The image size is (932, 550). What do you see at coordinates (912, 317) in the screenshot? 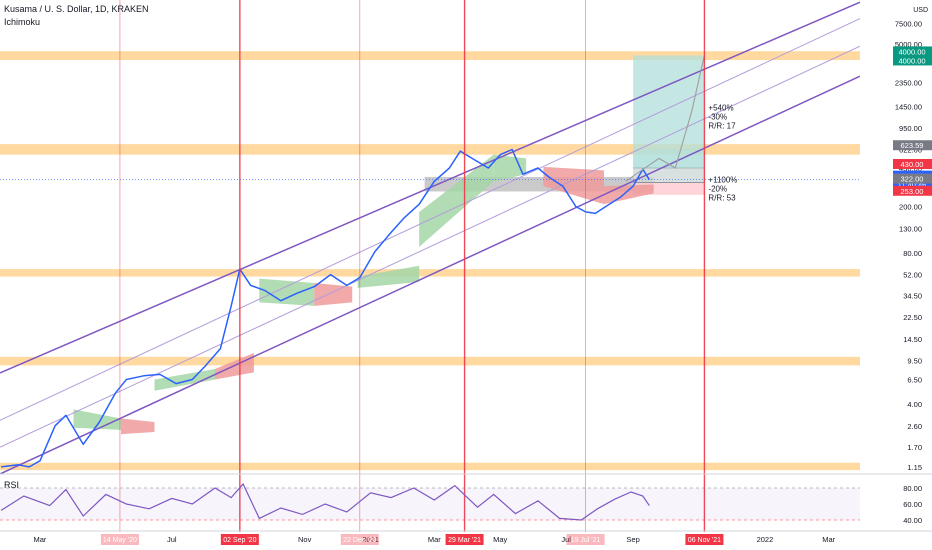
I see `price-tick-label: 22.50` at bounding box center [912, 317].